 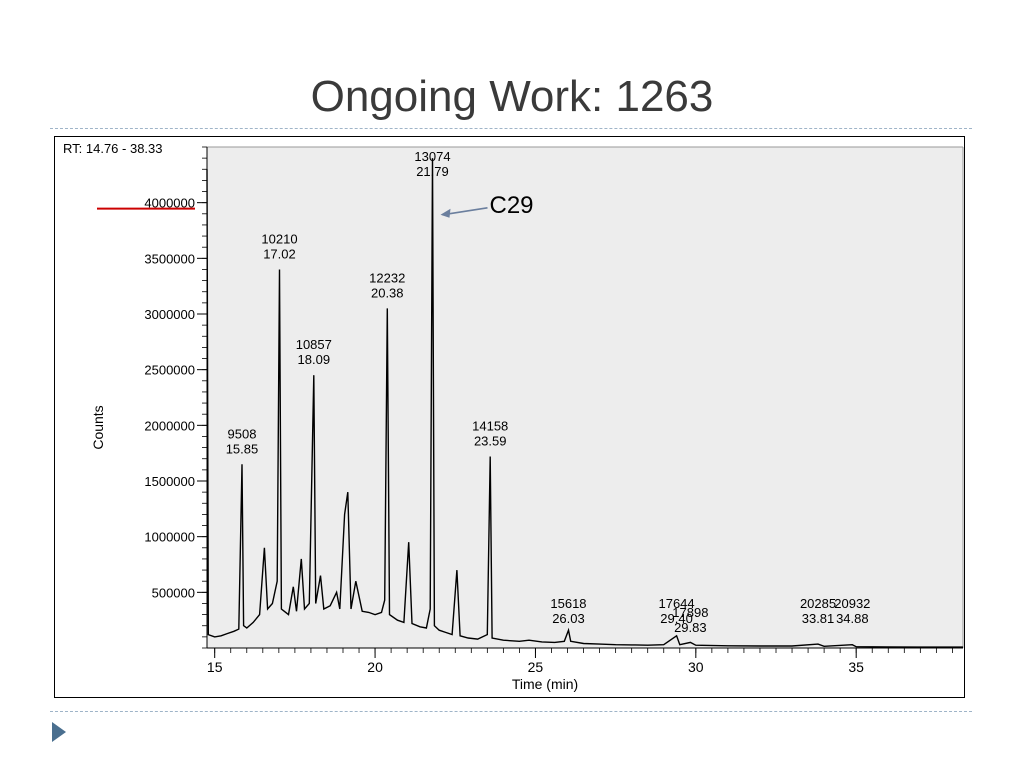 What do you see at coordinates (242, 448) in the screenshot?
I see `peak-time-label: 15.85` at bounding box center [242, 448].